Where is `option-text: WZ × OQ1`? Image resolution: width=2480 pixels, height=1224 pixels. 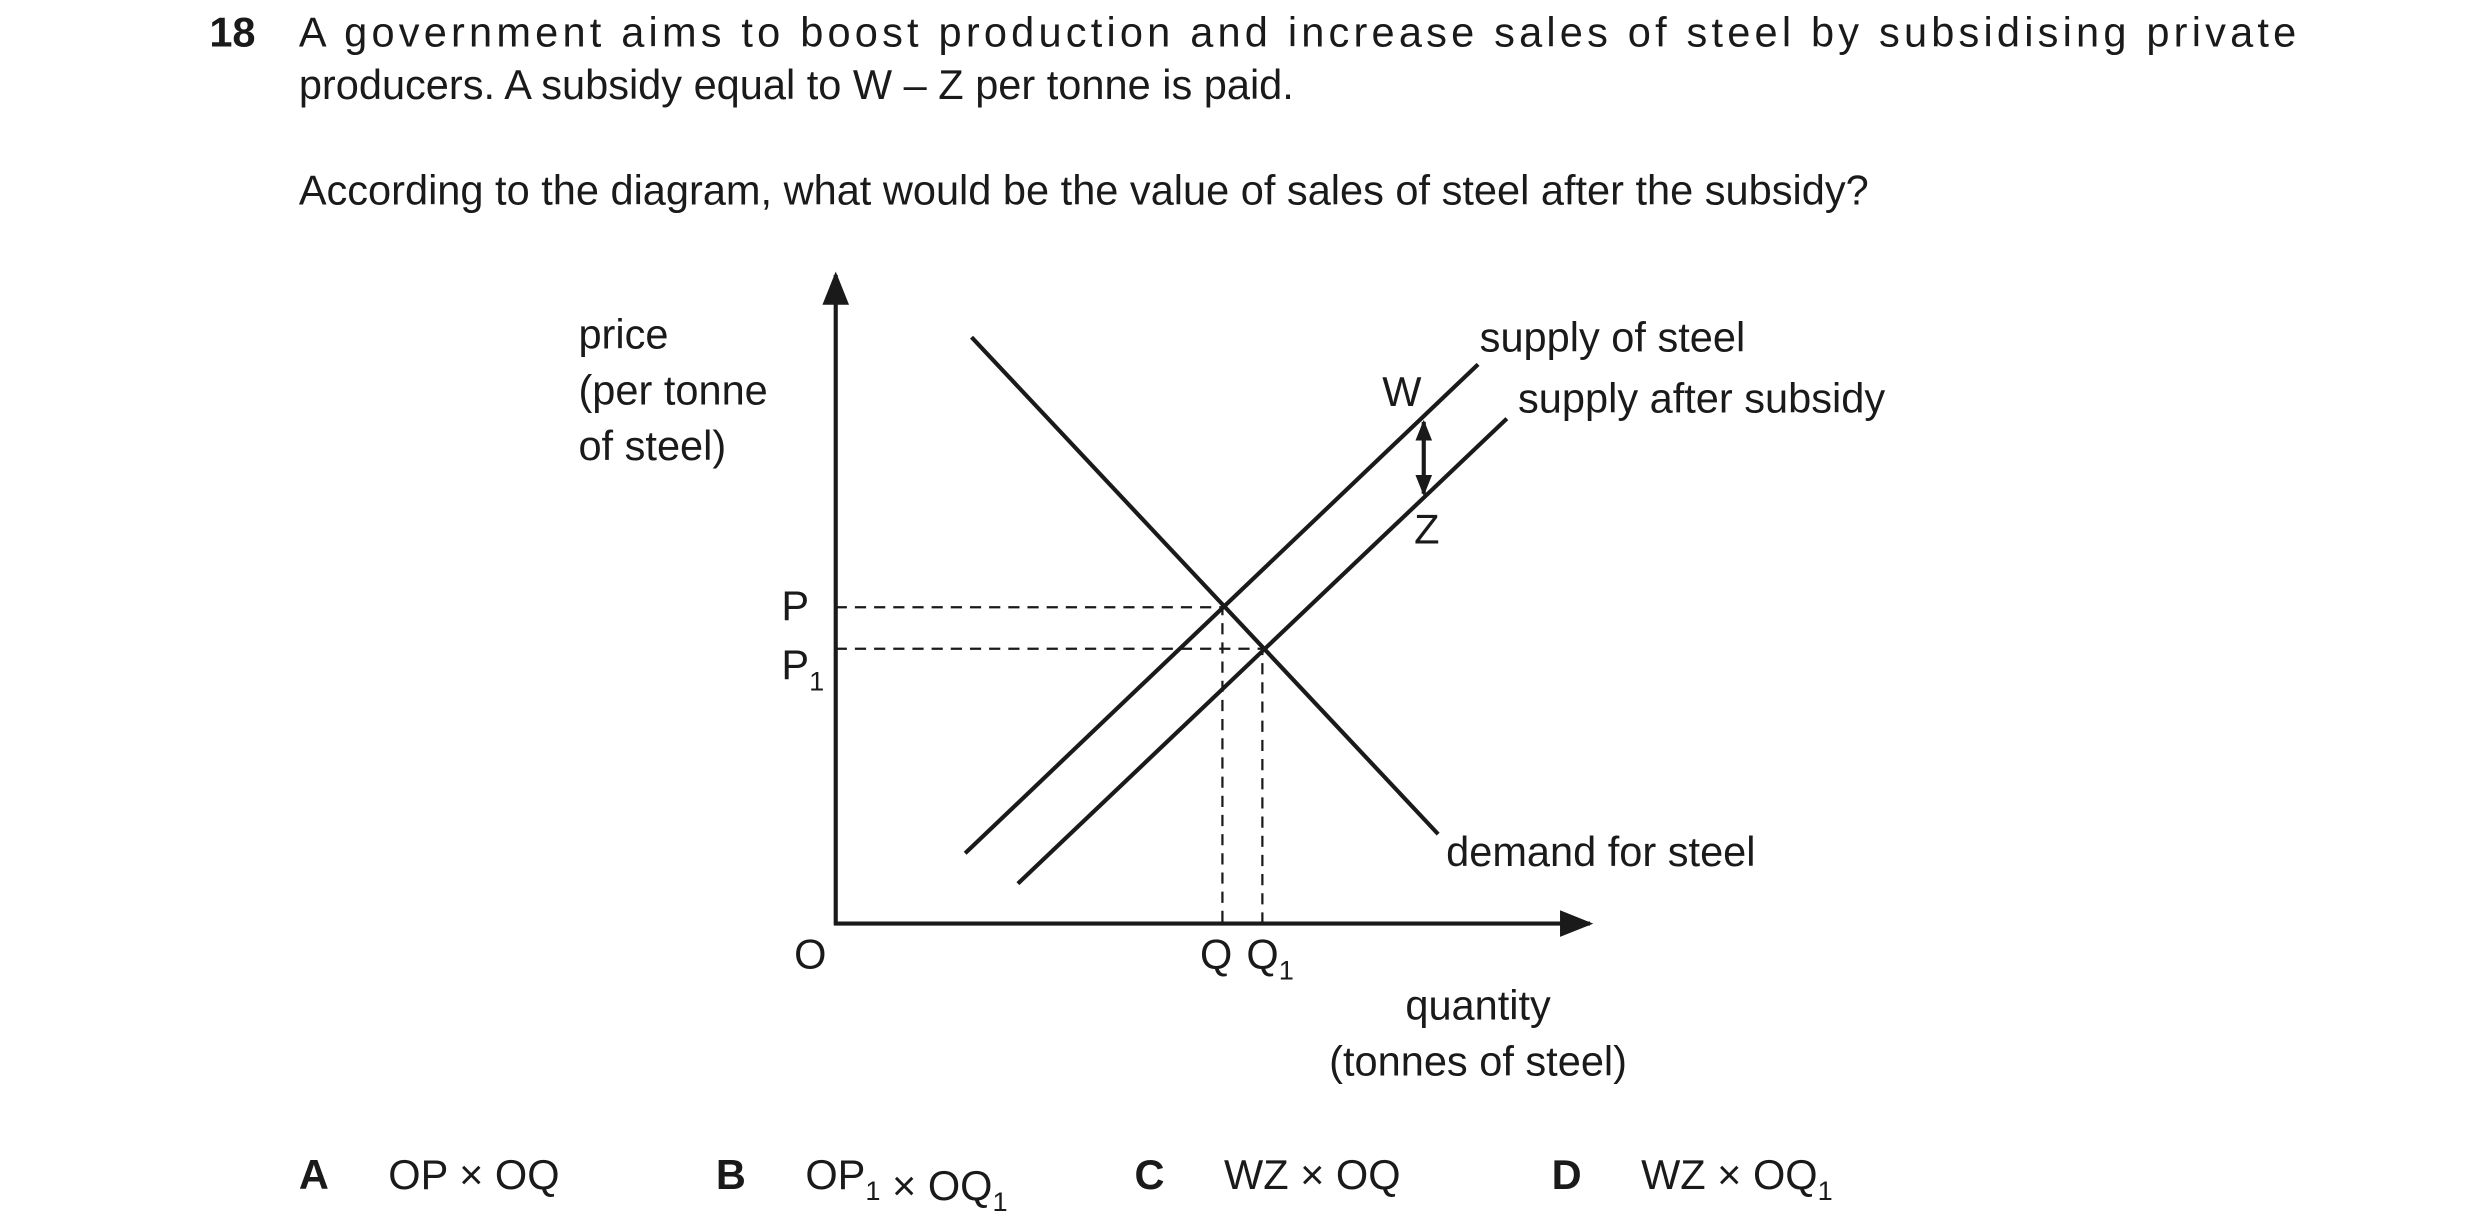 option-text: WZ × OQ1 is located at coordinates (1737, 1178).